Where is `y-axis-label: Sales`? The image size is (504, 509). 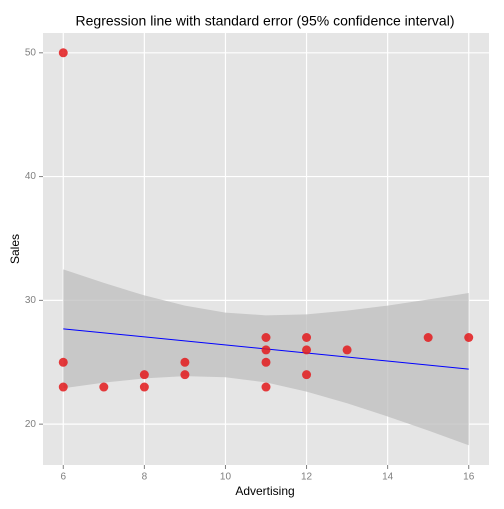
y-axis-label: Sales is located at coordinates (15, 249).